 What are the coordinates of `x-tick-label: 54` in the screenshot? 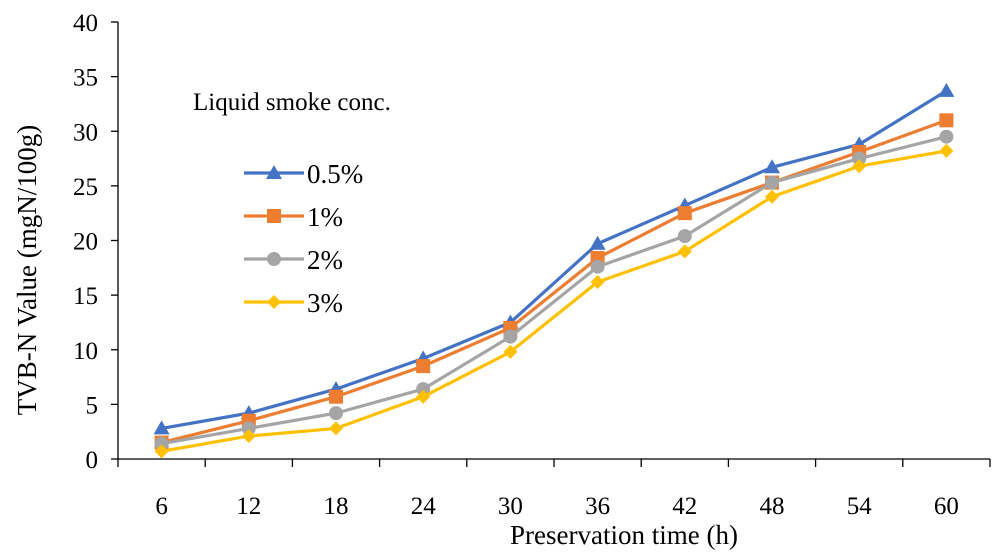 It's located at (860, 506).